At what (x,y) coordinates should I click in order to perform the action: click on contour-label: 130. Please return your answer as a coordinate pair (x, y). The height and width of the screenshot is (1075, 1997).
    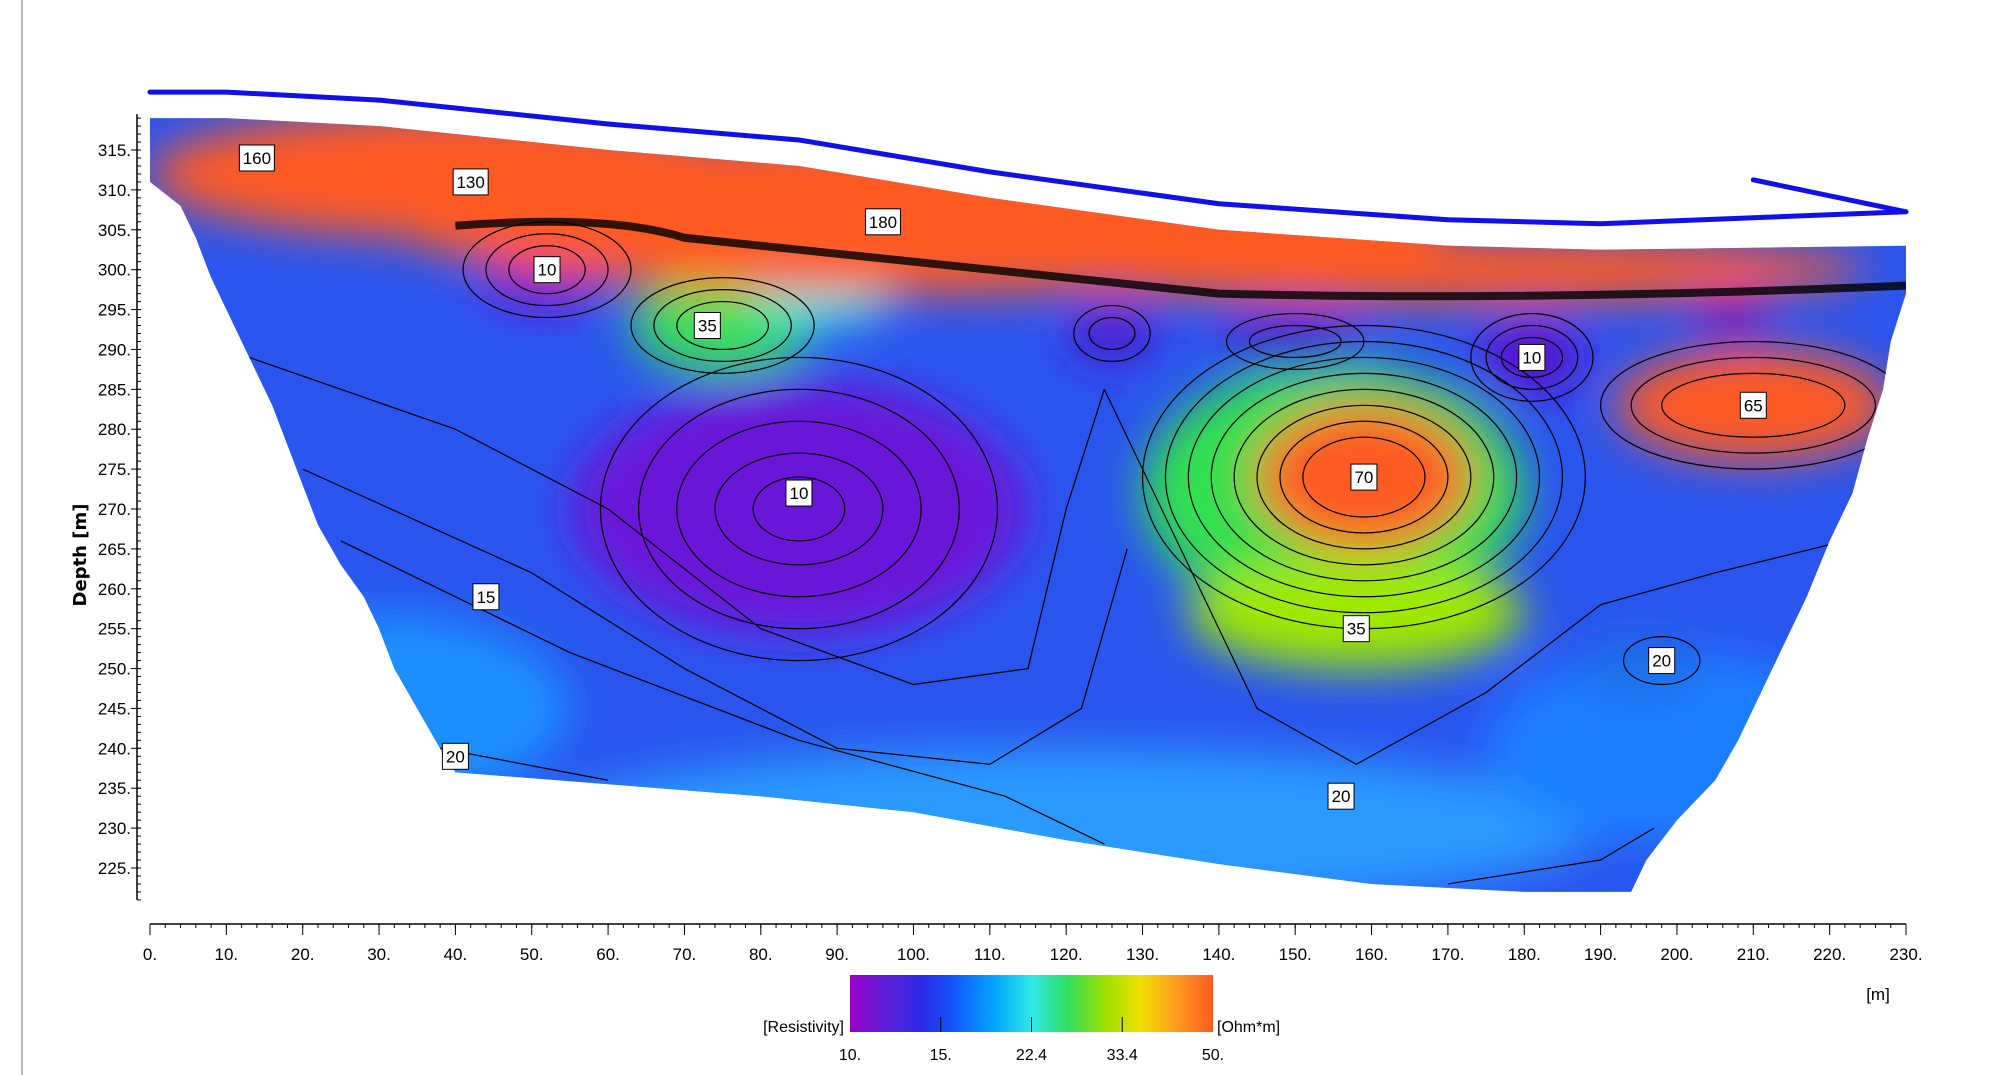
    Looking at the image, I should click on (470, 182).